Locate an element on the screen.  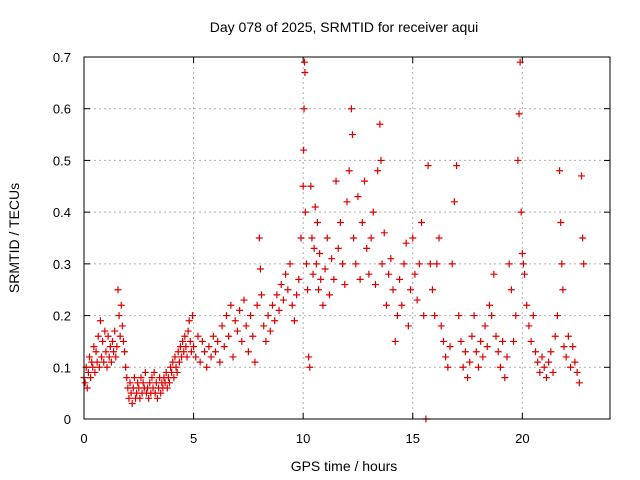
x-tick-label: 20 is located at coordinates (522, 438).